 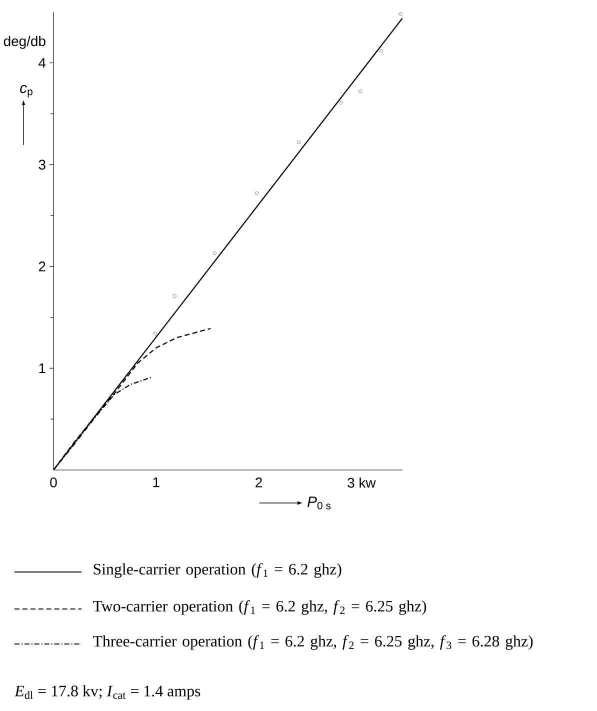 What do you see at coordinates (42, 63) in the screenshot?
I see `y-tick-label: 4` at bounding box center [42, 63].